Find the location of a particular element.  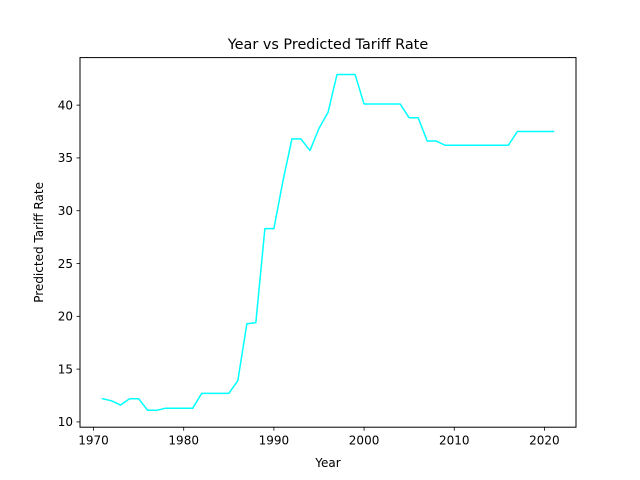

x-tick-label-2020: 2020 is located at coordinates (544, 441).